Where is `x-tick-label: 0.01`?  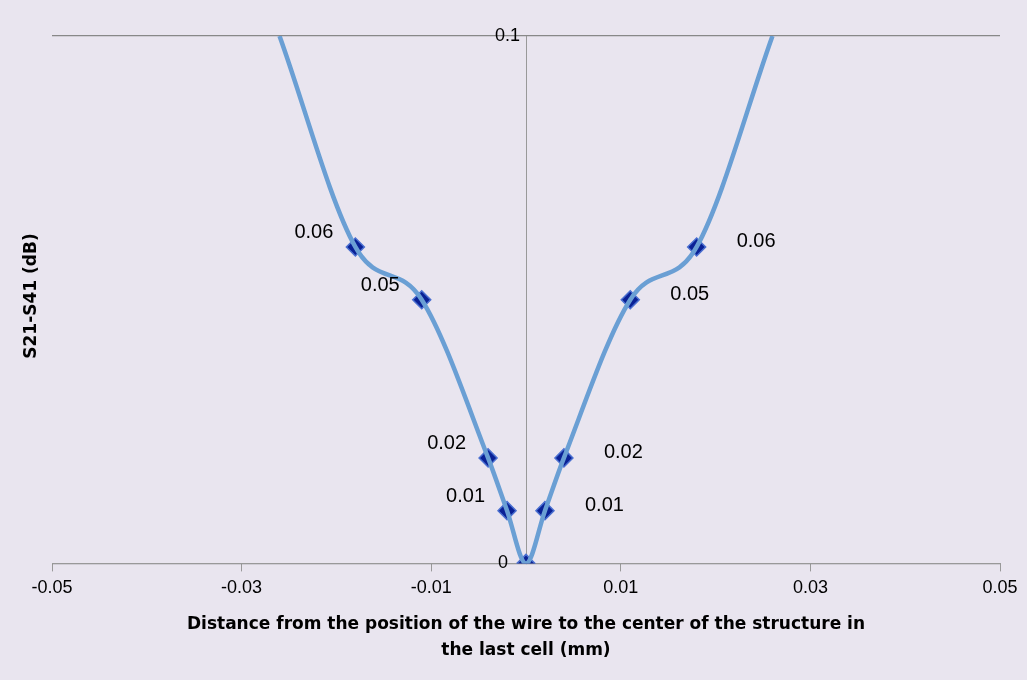
x-tick-label: 0.01 is located at coordinates (621, 587).